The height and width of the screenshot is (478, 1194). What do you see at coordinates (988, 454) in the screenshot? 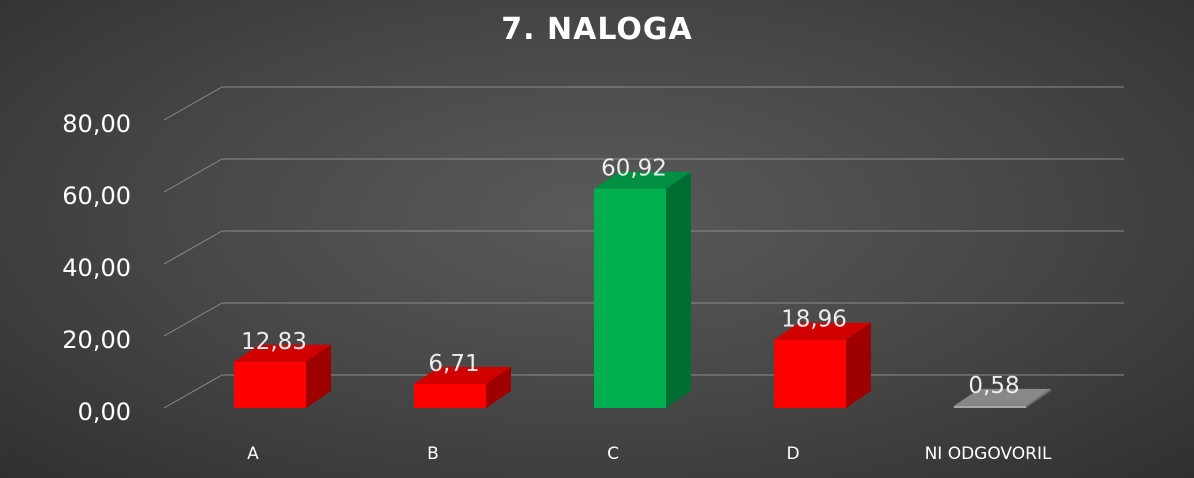
I see `x-tick-label: NI ODGOVORIL` at bounding box center [988, 454].